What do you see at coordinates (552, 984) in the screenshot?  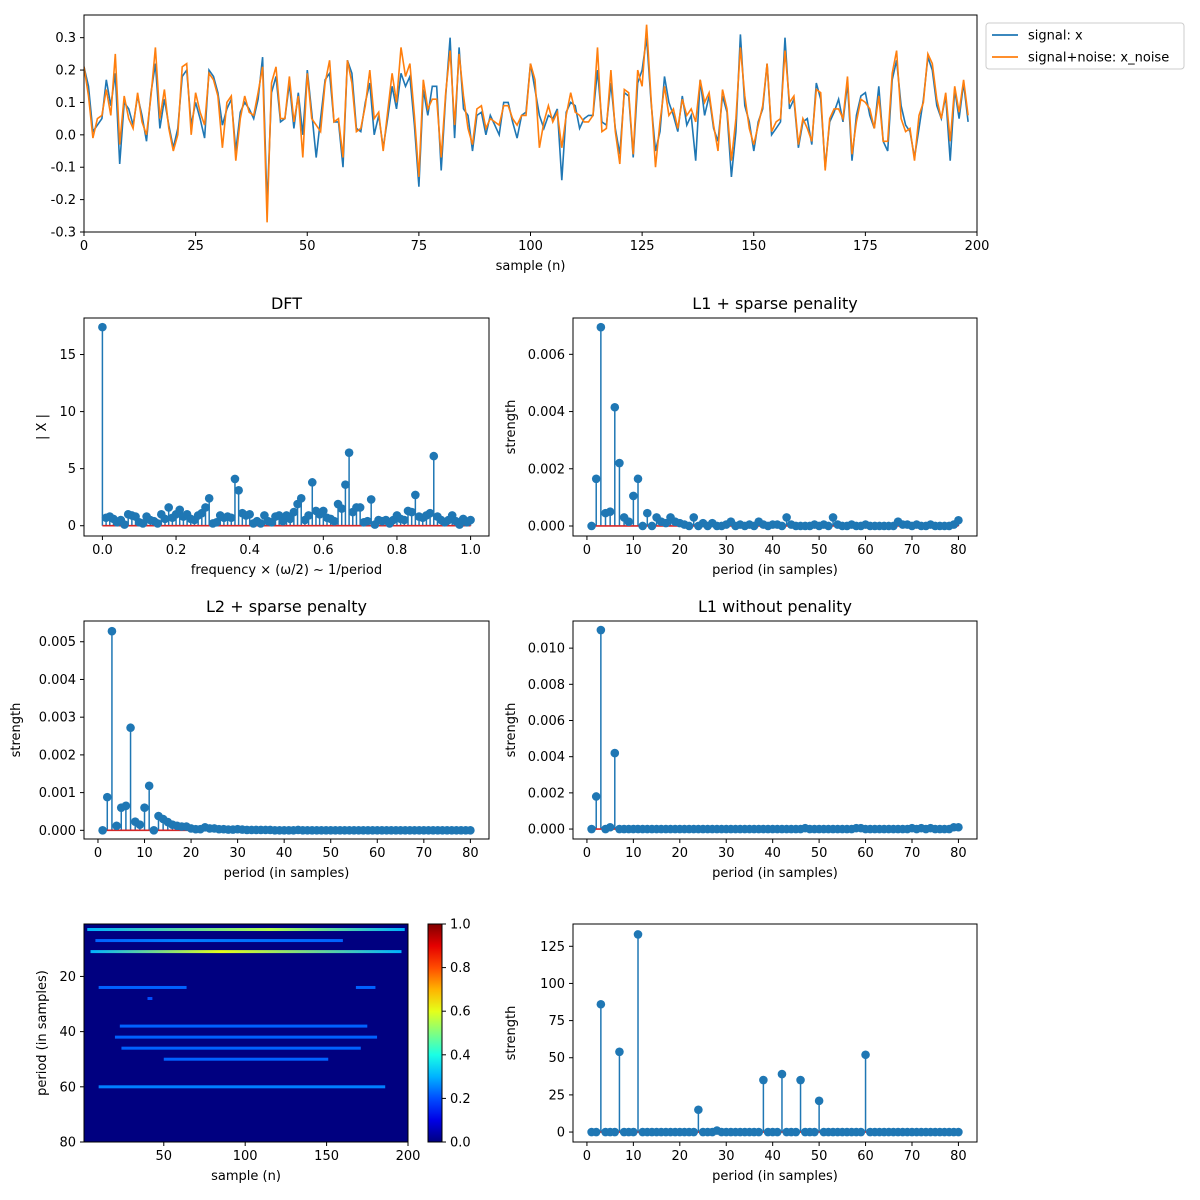 I see `y-tick-label: 100` at bounding box center [552, 984].